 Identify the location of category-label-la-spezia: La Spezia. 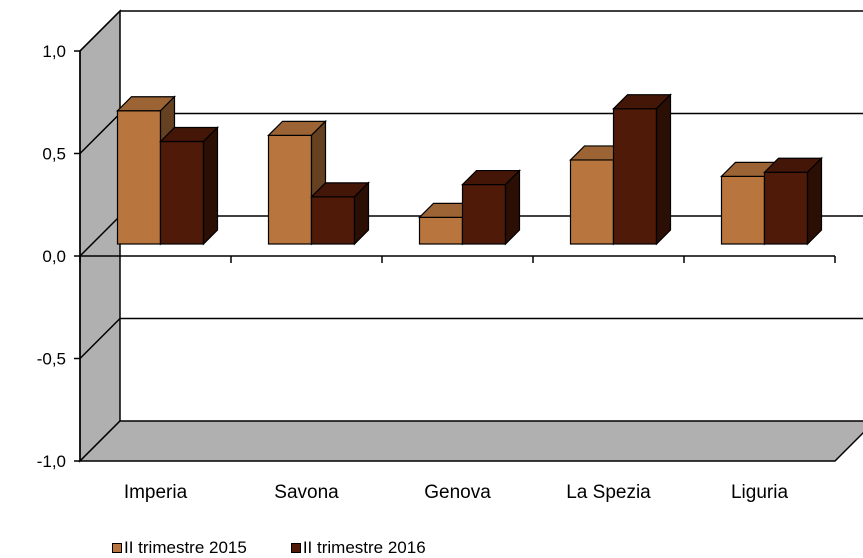
(608, 492).